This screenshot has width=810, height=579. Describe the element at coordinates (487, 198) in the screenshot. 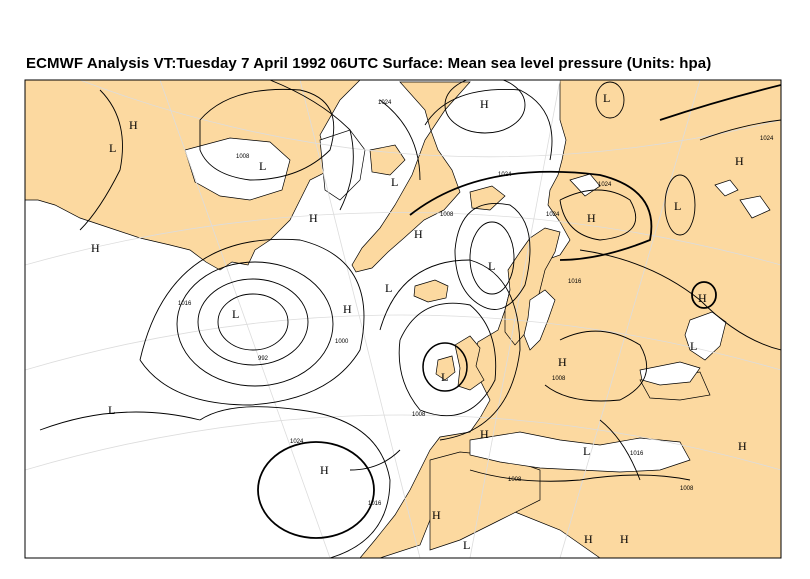

I see `land-svalbard` at that location.